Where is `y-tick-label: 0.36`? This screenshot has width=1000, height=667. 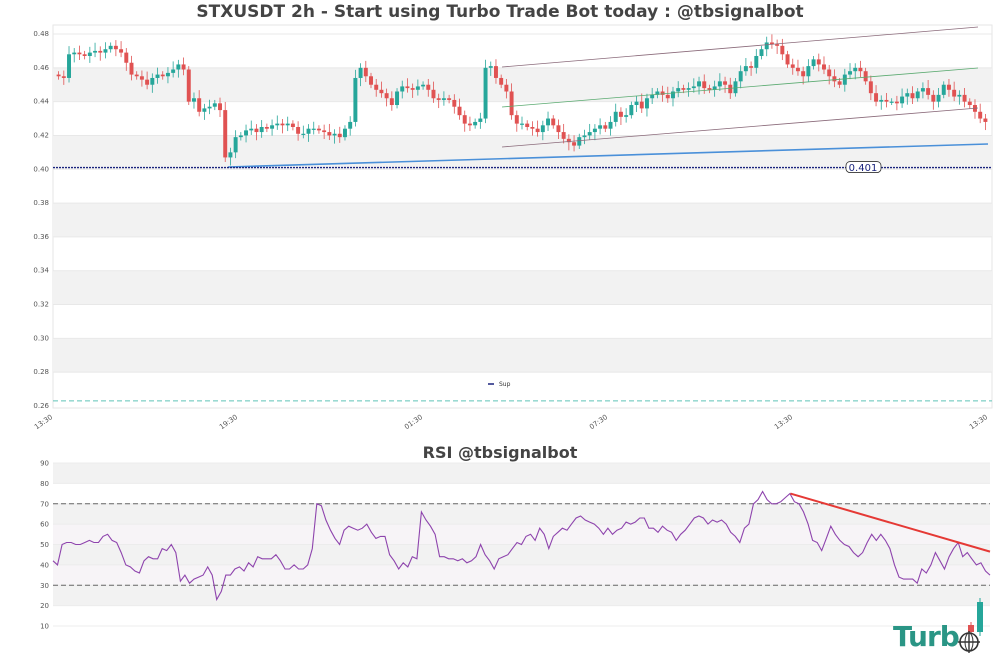 y-tick-label: 0.36 is located at coordinates (41, 237).